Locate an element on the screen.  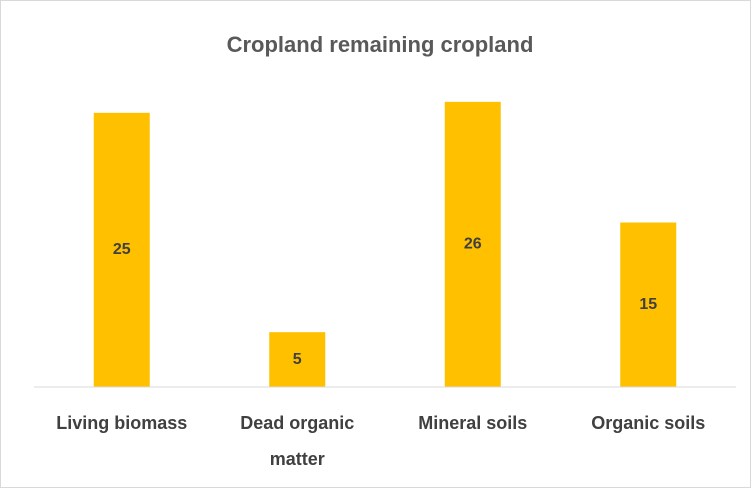
x-tick-label: Mineral soils is located at coordinates (473, 423).